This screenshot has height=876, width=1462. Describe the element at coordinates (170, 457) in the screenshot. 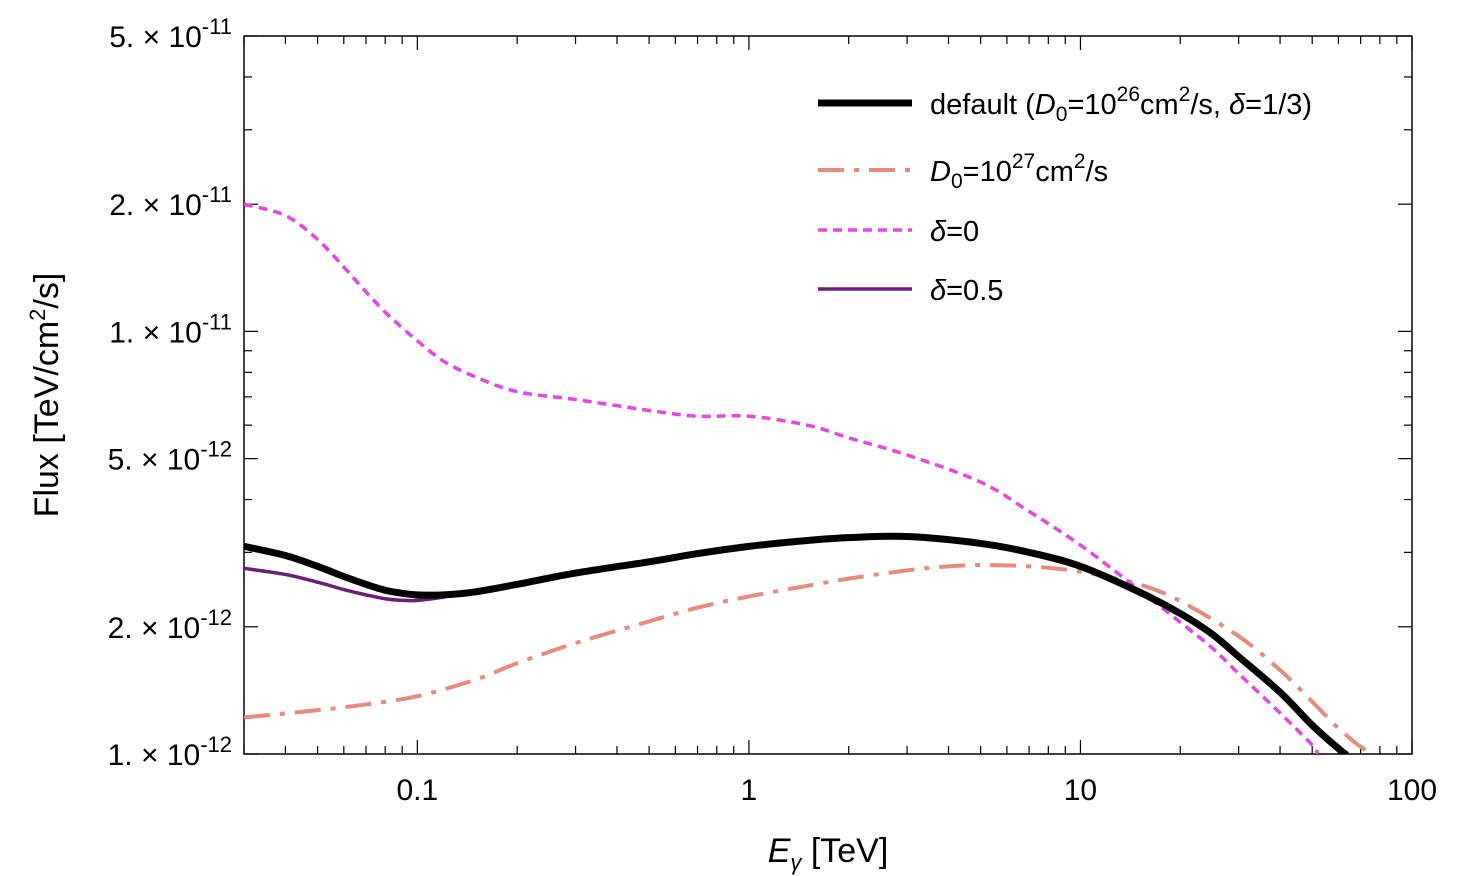

I see `y-tick-label: 5. × 10-12` at that location.